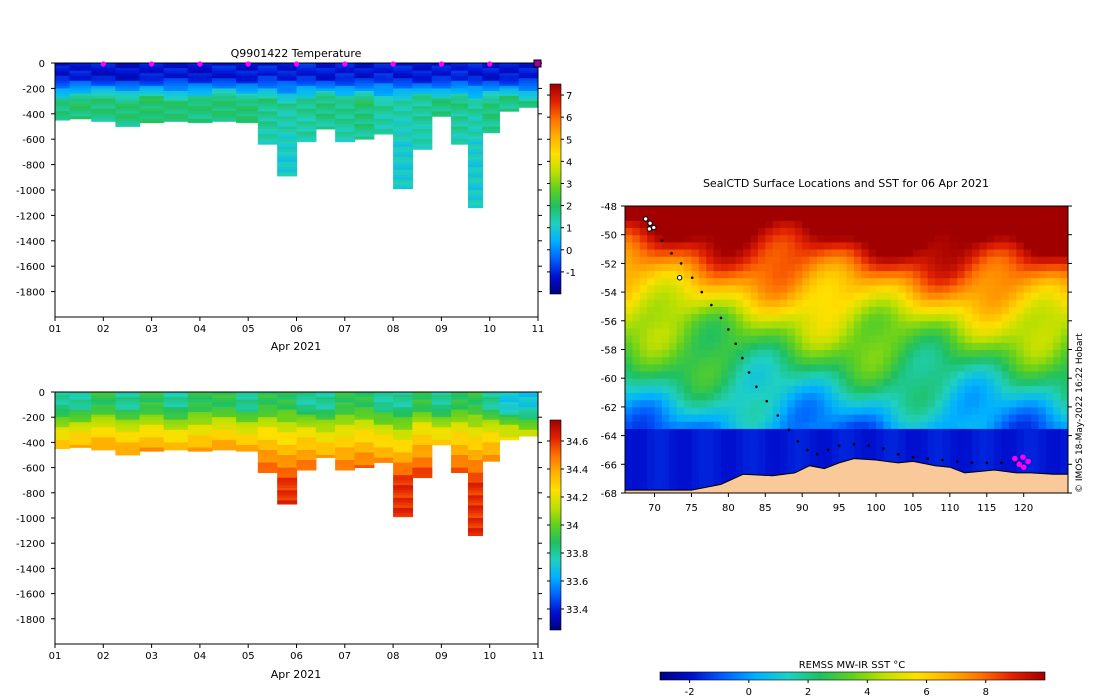 The image size is (1100, 700). Describe the element at coordinates (569, 140) in the screenshot. I see `colorbar-tick-label: 5` at that location.